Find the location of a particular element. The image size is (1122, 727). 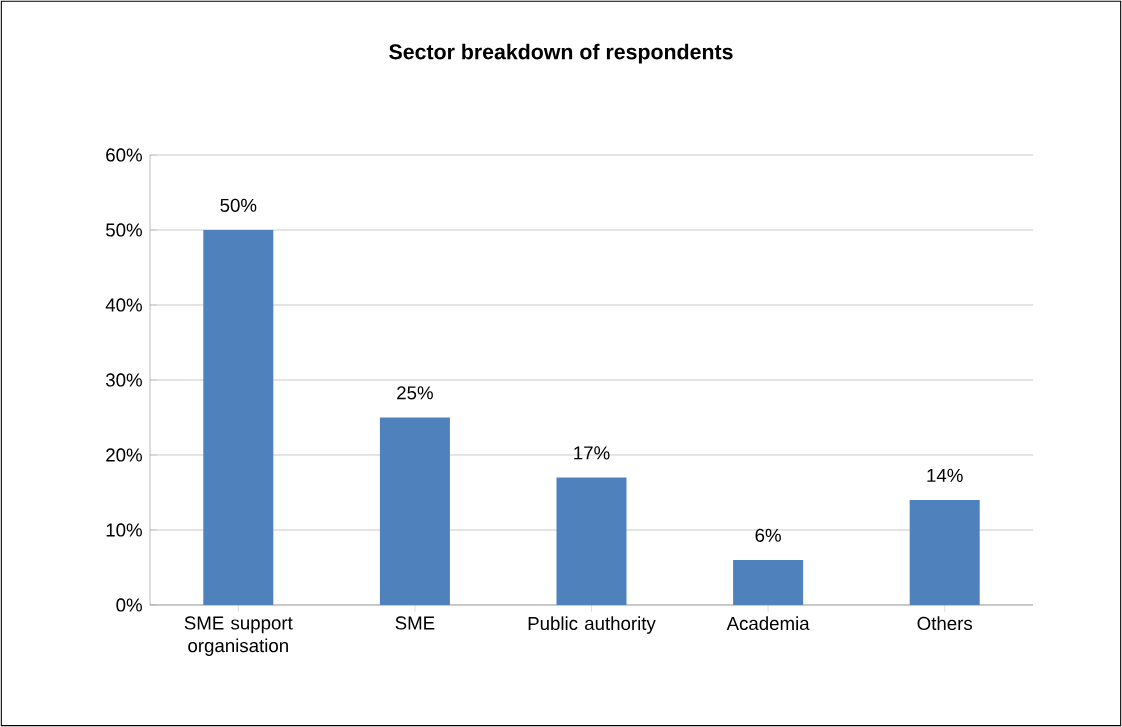

x-tick-label: SME support organisation is located at coordinates (238, 636).